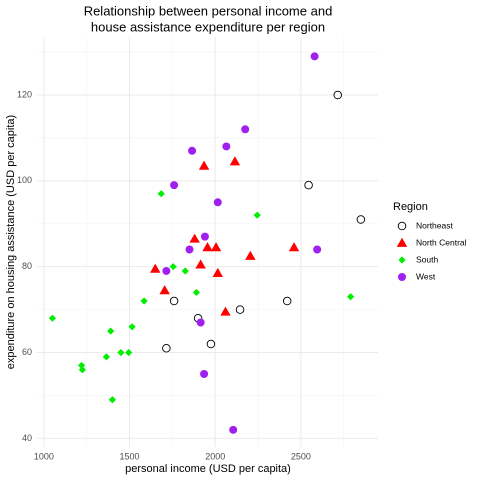 This screenshot has height=480, width=480. Describe the element at coordinates (215, 456) in the screenshot. I see `x-tick-label: 2000` at that location.